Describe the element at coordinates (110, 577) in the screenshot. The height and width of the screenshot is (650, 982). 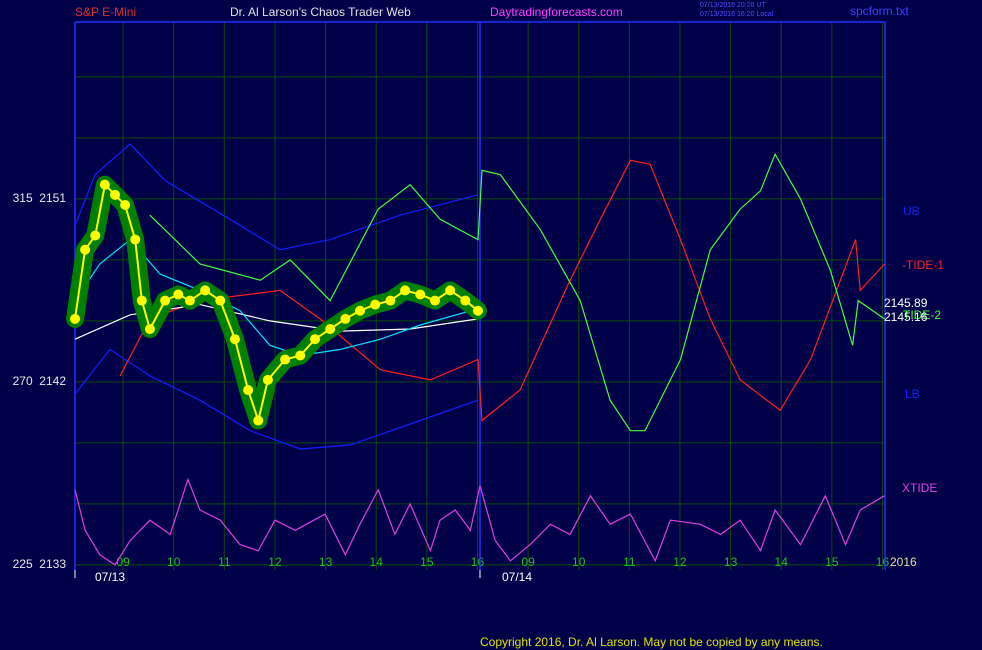
I see `annotation: 07/13` at that location.